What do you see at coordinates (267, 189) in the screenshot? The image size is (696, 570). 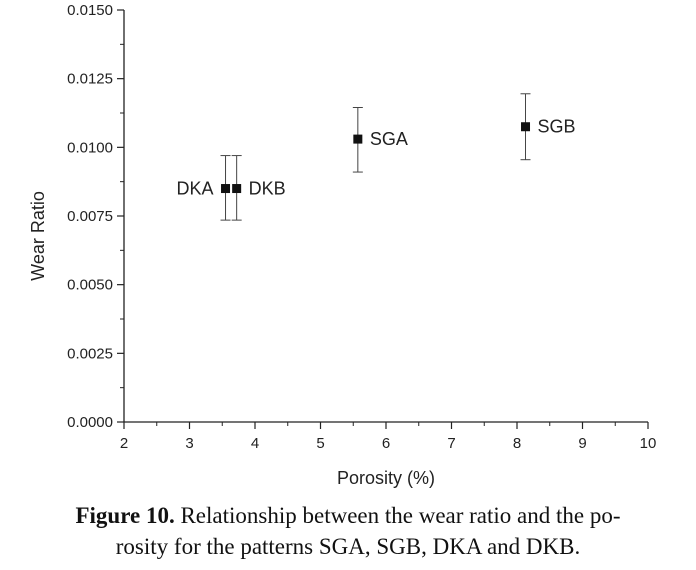 I see `point-label-dkb: DKB` at bounding box center [267, 189].